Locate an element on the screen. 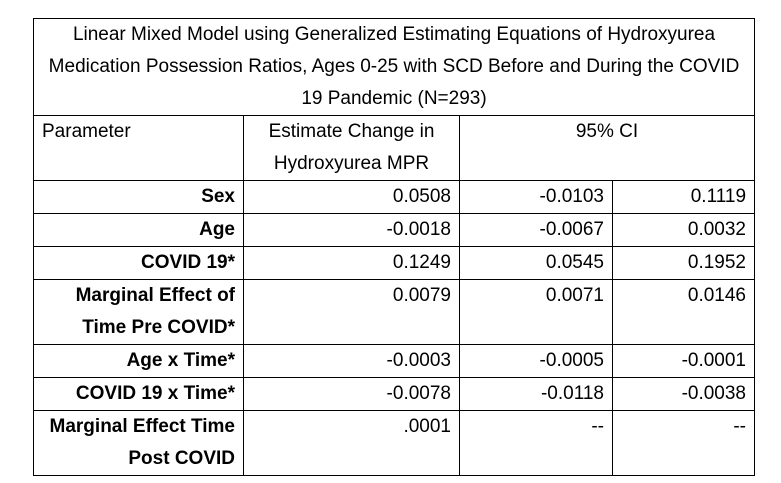 This screenshot has height=483, width=781. estimate-cell: -0.0018 is located at coordinates (351, 230).